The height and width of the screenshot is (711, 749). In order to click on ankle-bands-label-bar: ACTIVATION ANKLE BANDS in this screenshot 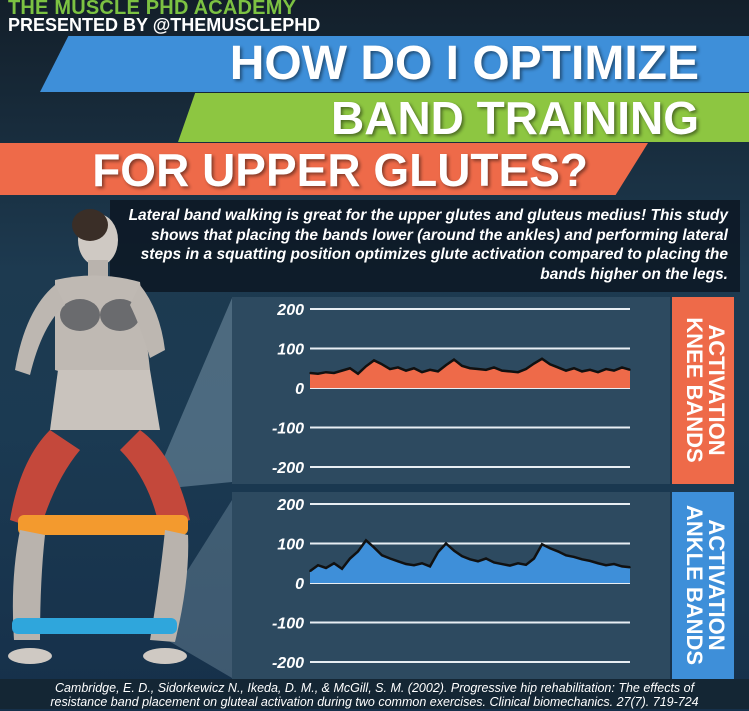, I will do `click(703, 585)`.